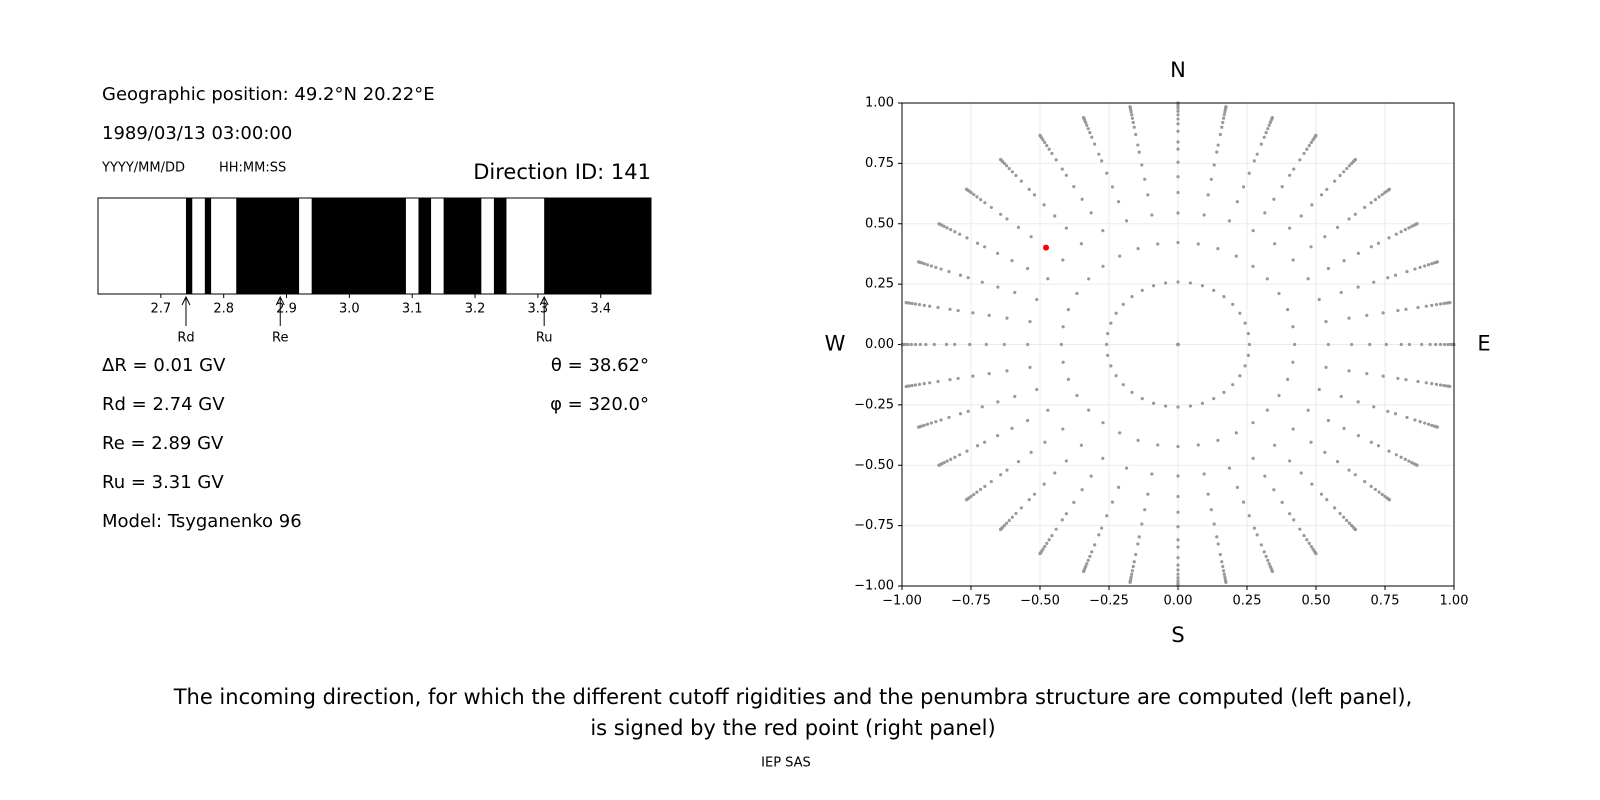  What do you see at coordinates (1385, 601) in the screenshot?
I see `x-tick-label: 0.75` at bounding box center [1385, 601].